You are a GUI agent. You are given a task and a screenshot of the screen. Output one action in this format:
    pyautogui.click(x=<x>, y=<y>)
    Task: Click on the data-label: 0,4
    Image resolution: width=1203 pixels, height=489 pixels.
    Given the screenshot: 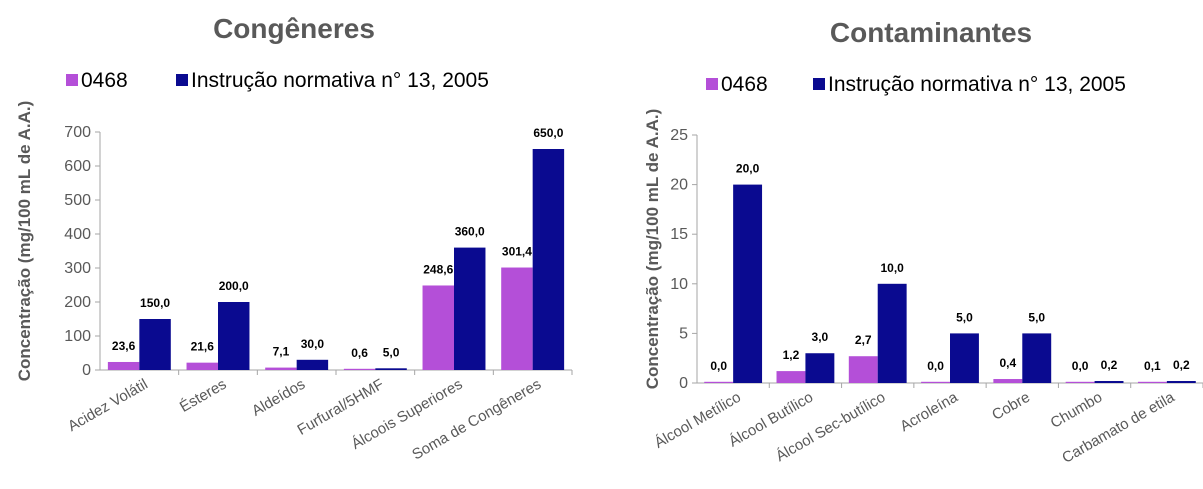 What is the action you would take?
    pyautogui.click(x=1007, y=363)
    